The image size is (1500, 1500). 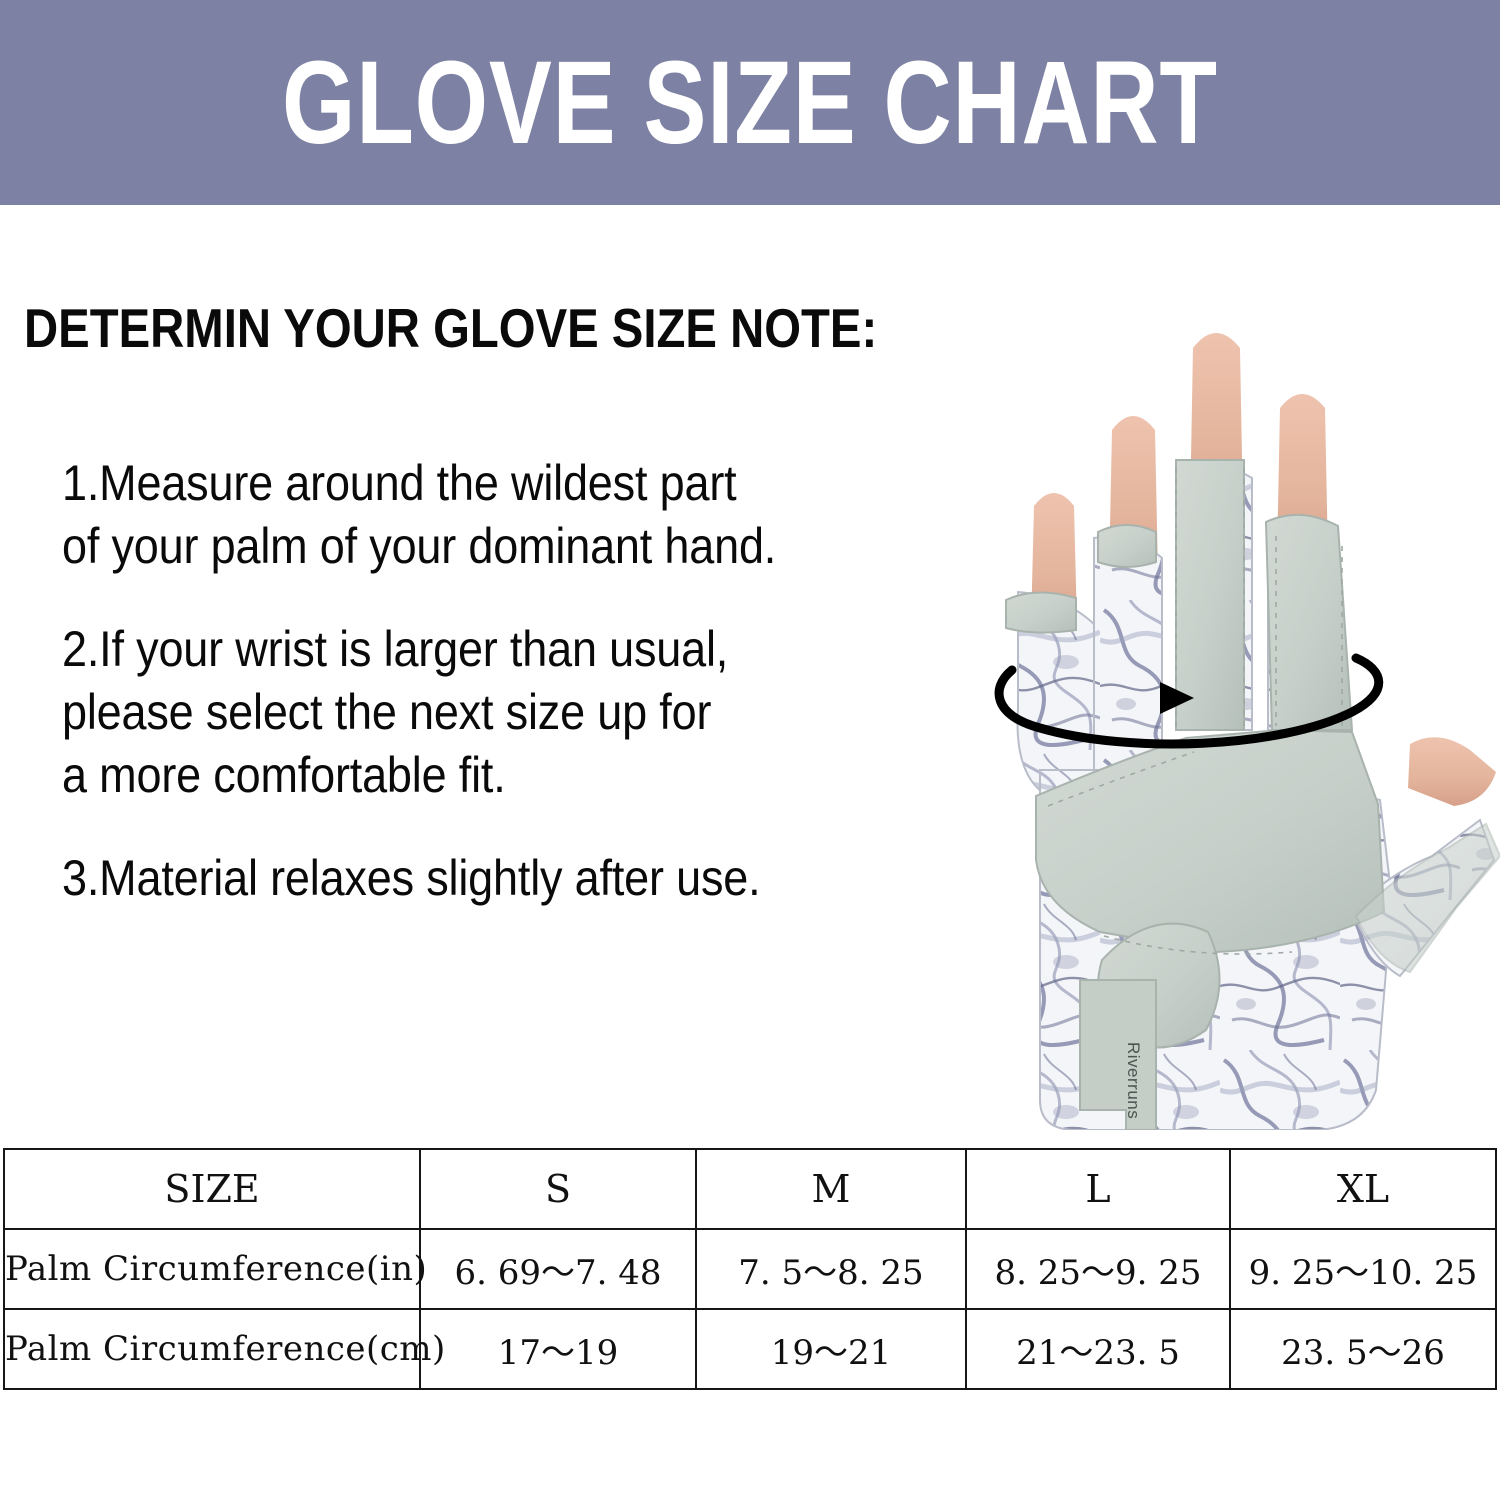 What do you see at coordinates (212, 1189) in the screenshot?
I see `header-cell-size: SIZE` at bounding box center [212, 1189].